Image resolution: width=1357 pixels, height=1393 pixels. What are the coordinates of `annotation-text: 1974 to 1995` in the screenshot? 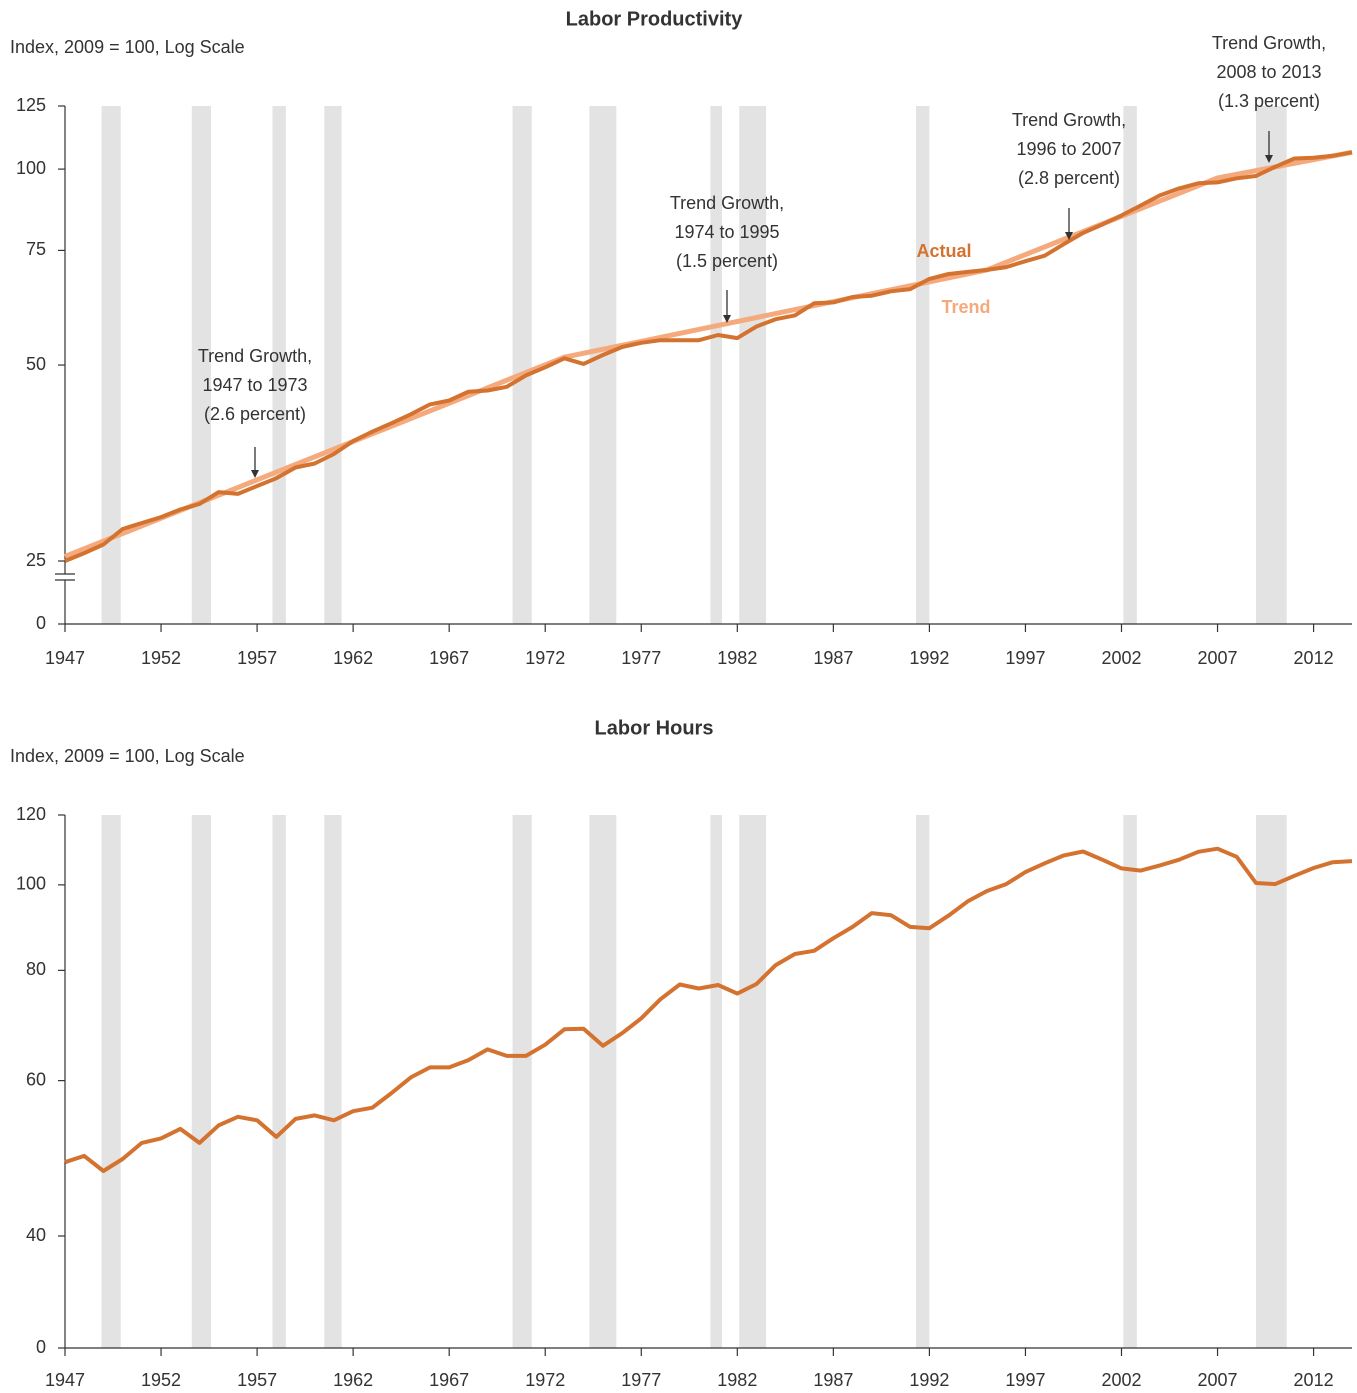 It's located at (726, 232).